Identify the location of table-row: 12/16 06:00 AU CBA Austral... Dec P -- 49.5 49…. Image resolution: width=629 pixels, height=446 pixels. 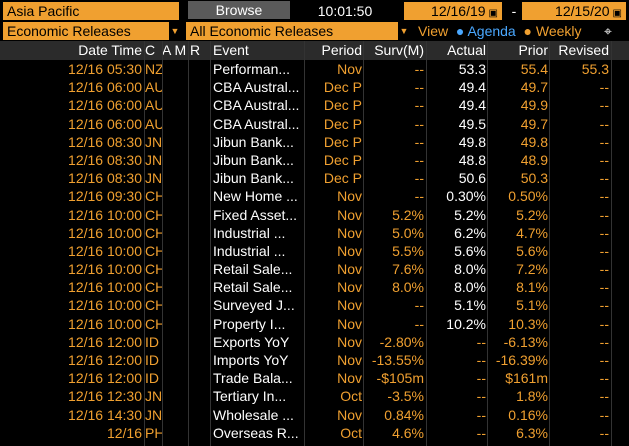
(314, 124).